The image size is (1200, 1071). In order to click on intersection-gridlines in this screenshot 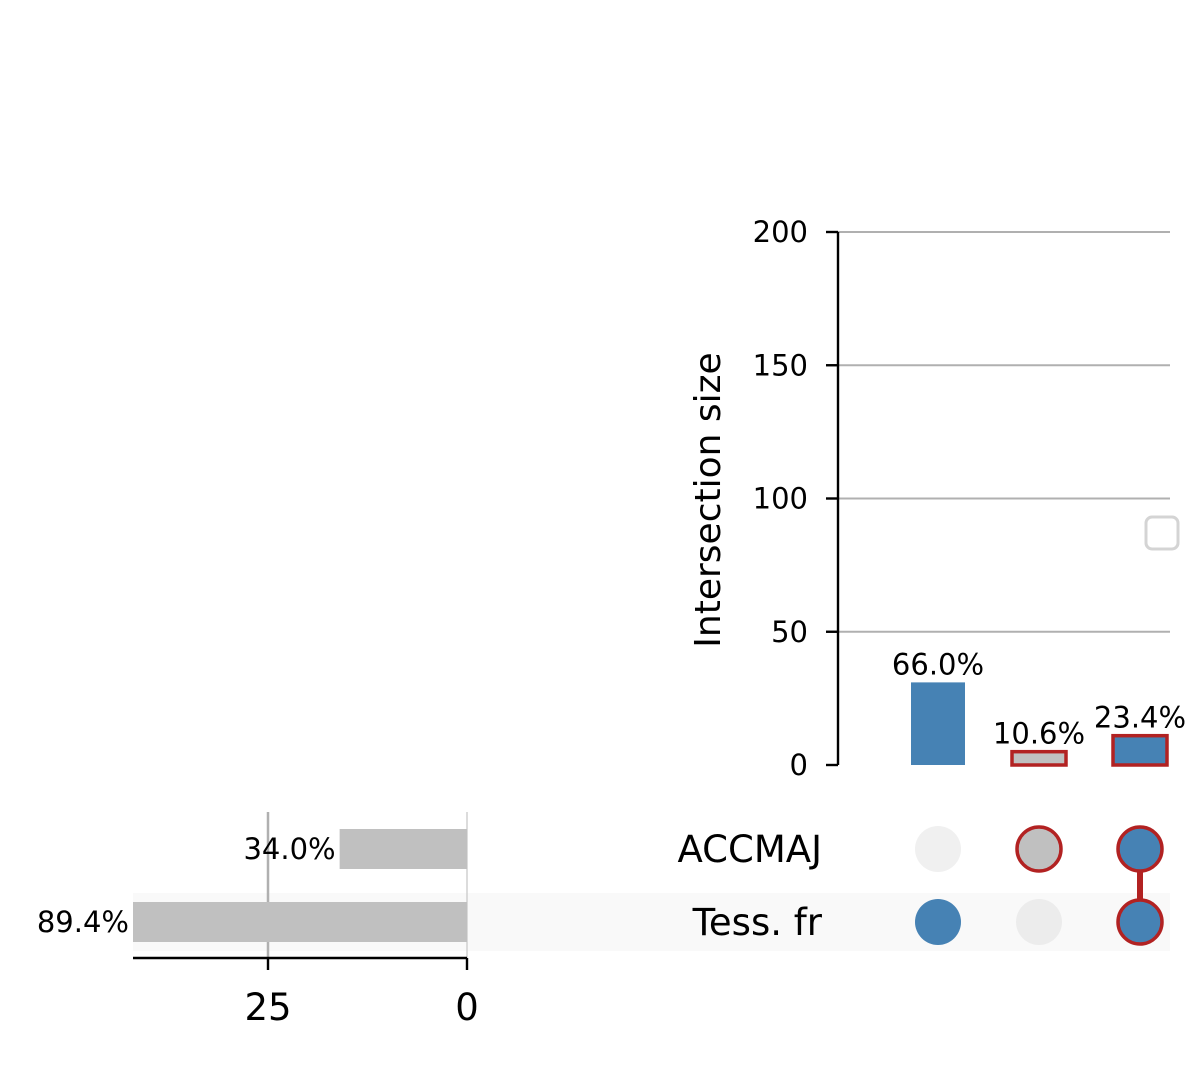, I will do `click(1004, 432)`.